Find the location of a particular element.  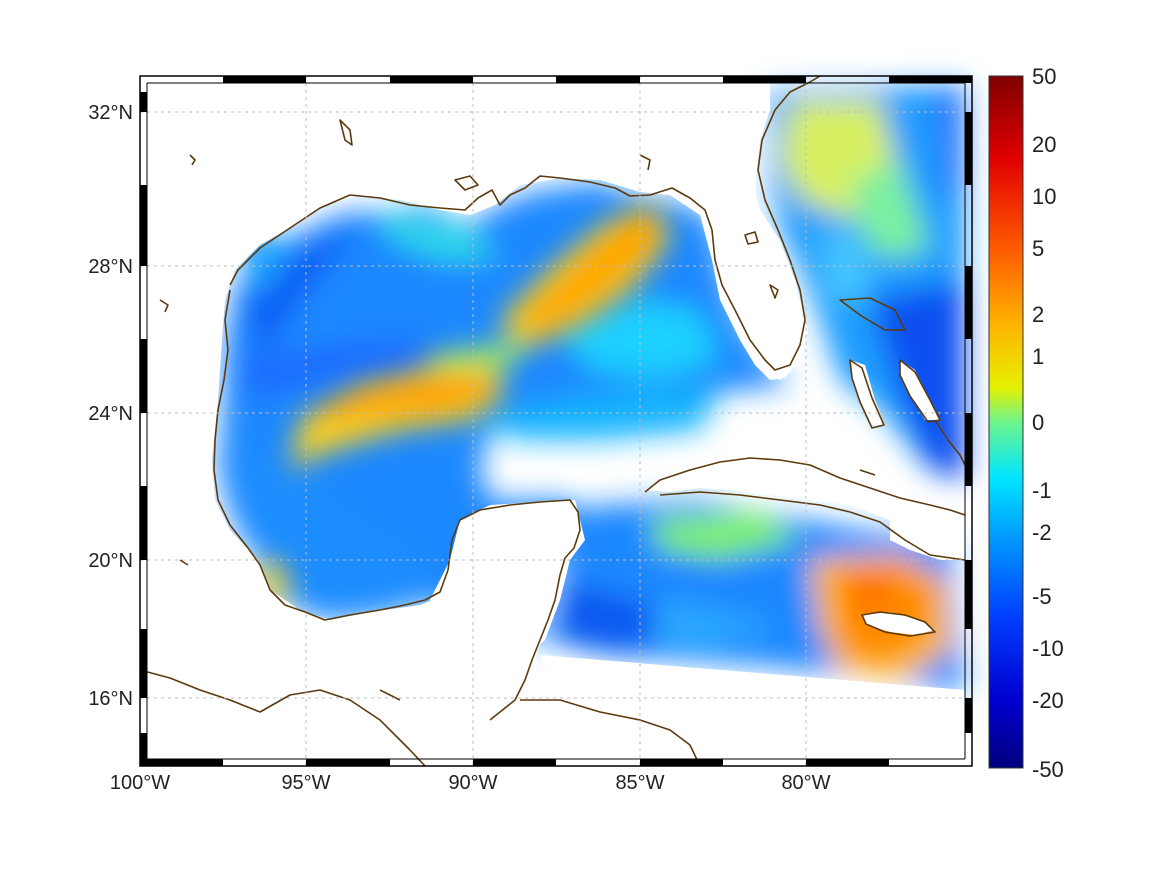

colorbar-tick-label: -1 is located at coordinates (1042, 490).